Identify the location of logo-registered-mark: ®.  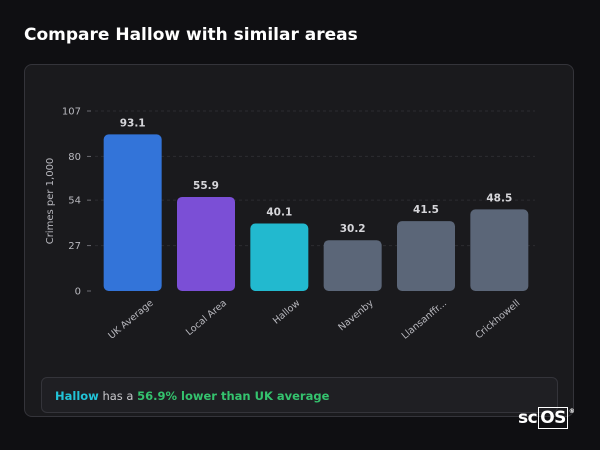
(571, 411).